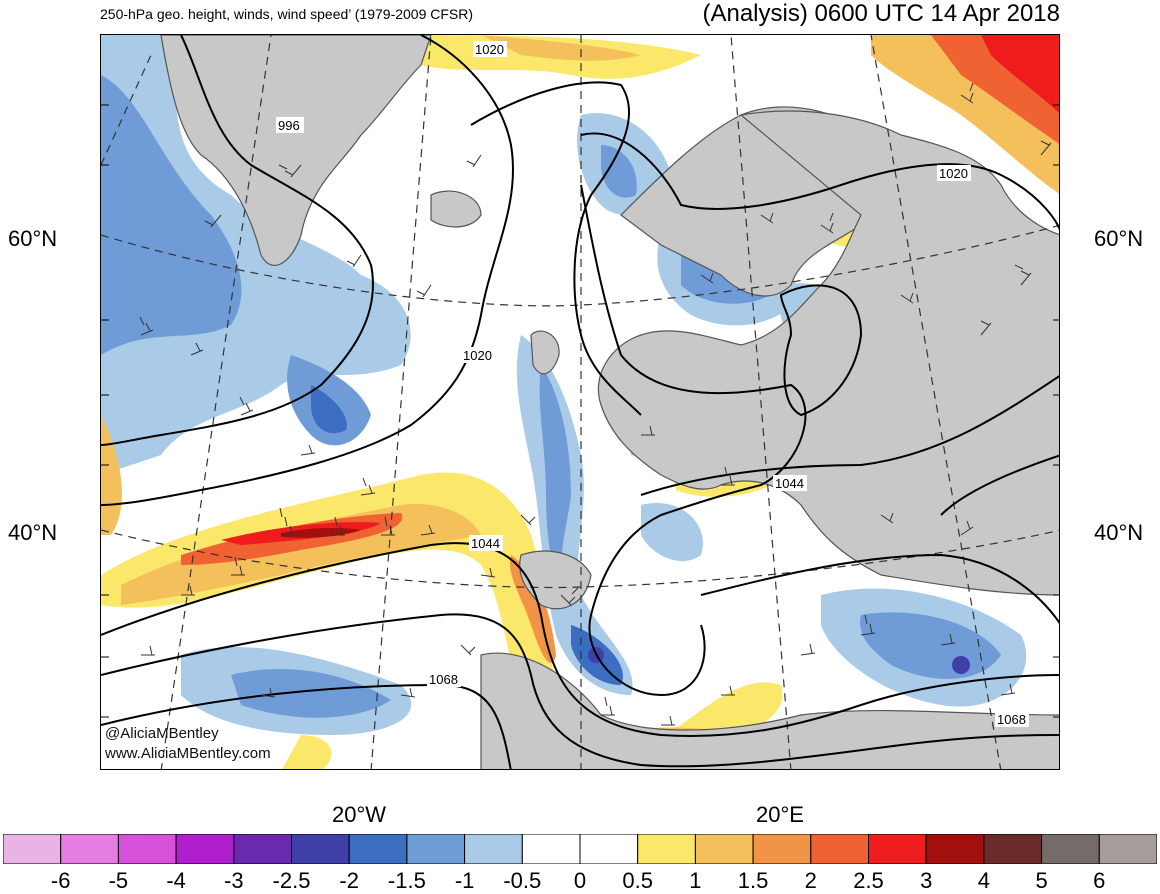 This screenshot has height=894, width=1160. I want to click on colorbar-tick-label: -0.5, so click(522, 880).